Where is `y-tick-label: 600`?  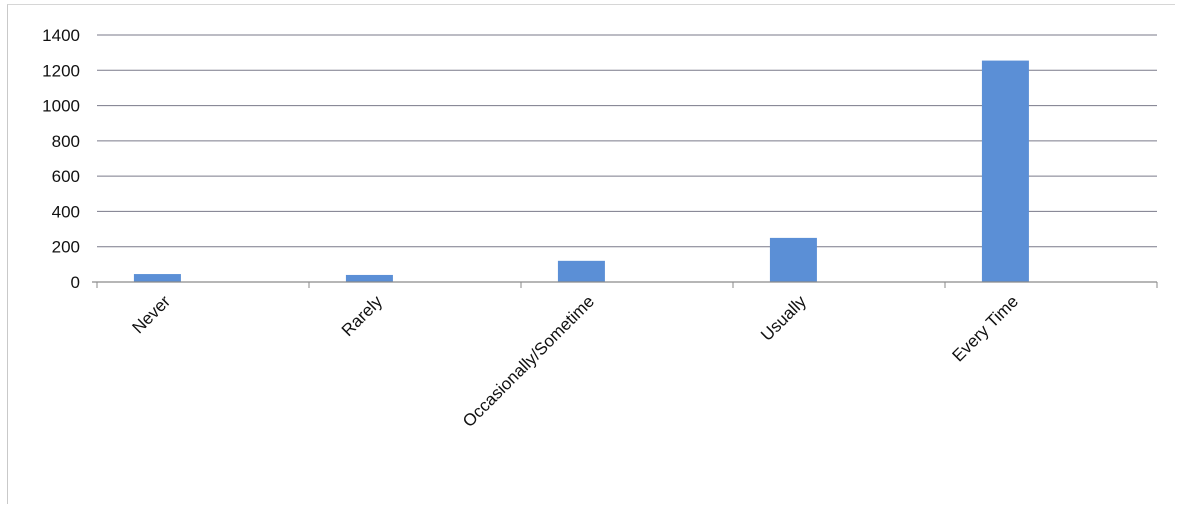
y-tick-label: 600 is located at coordinates (66, 176).